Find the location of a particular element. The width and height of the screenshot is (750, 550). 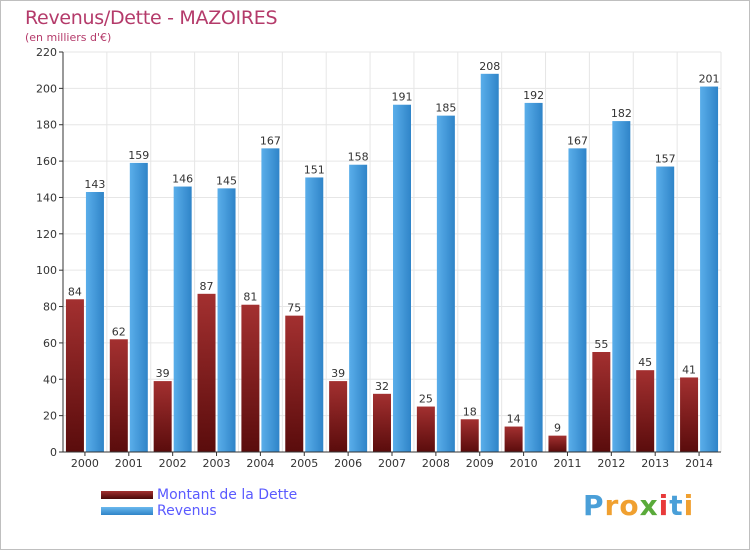

chart-subtitle: (en milliers d'€) is located at coordinates (68, 37).